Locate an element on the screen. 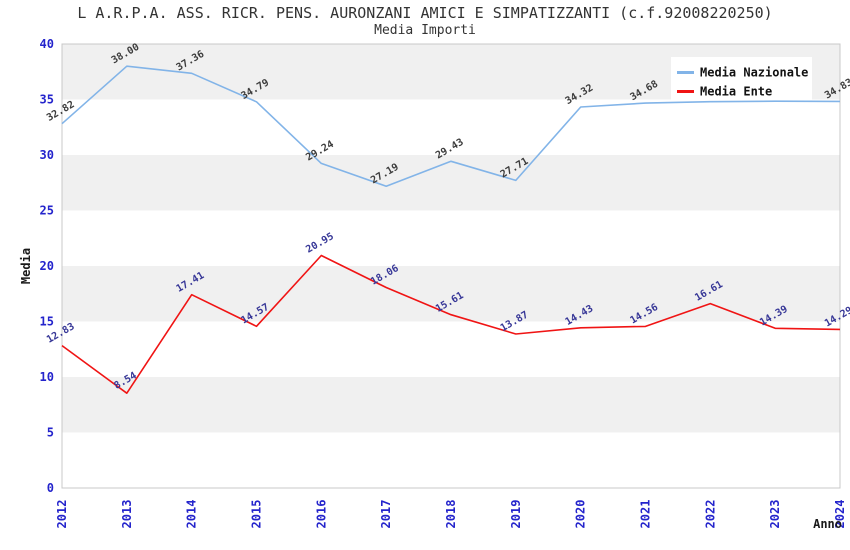 The width and height of the screenshot is (850, 550). x-axis-tick-label: 2021 is located at coordinates (646, 514).